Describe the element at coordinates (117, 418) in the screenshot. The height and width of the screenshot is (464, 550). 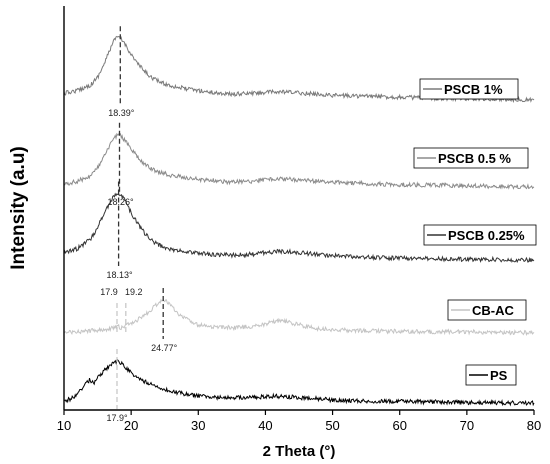
I see `peak-label-4-0: 17.9°` at that location.